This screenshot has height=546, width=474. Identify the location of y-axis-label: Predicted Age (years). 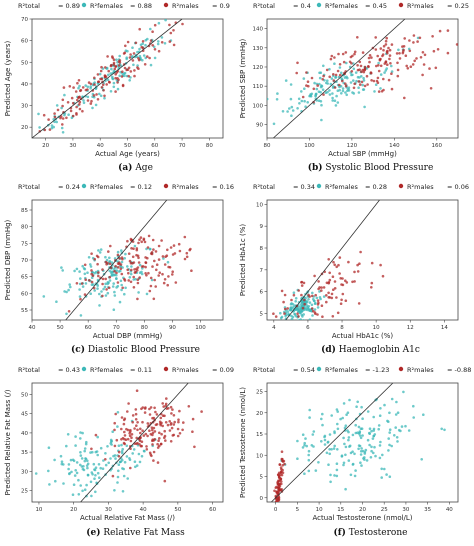
(8, 78).